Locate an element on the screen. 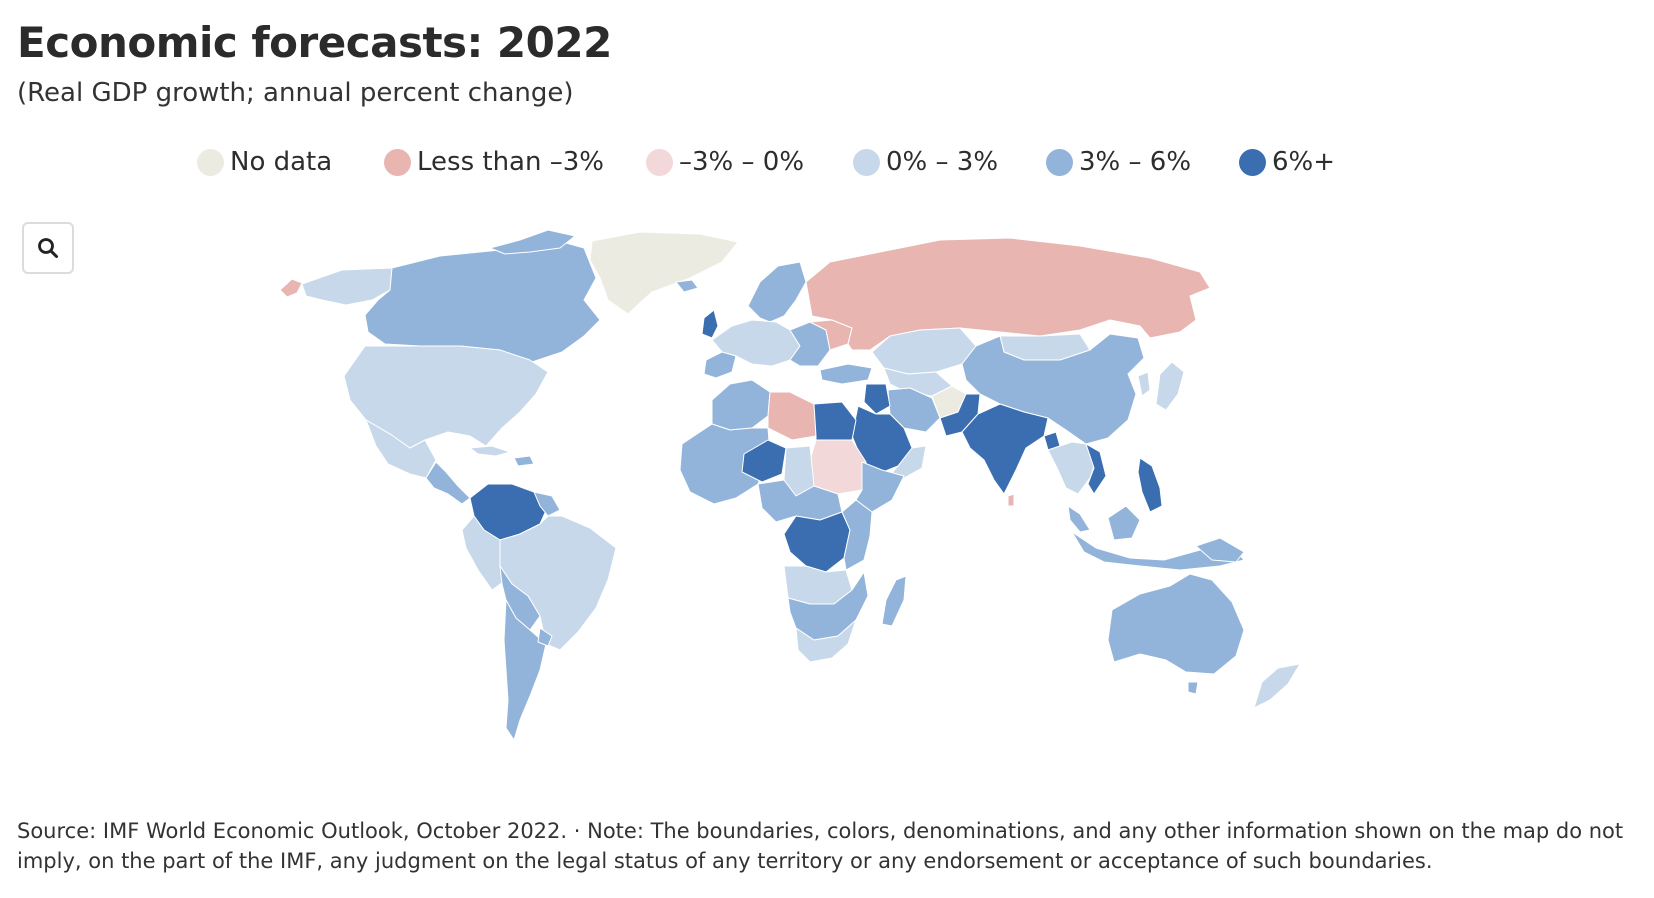 The height and width of the screenshot is (898, 1654). region-canada is located at coordinates (482, 300).